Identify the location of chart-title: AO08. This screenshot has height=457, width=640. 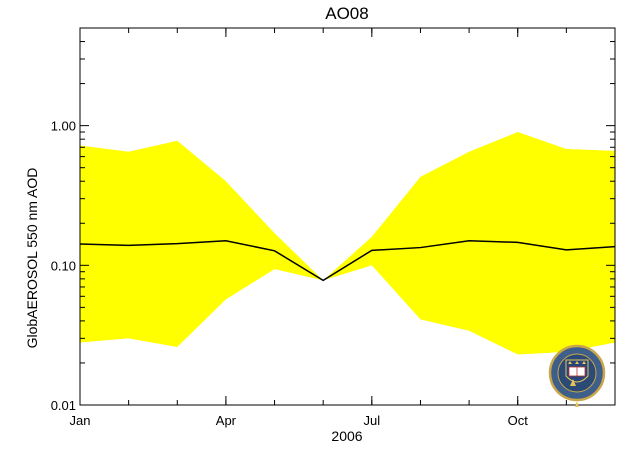
(346, 13).